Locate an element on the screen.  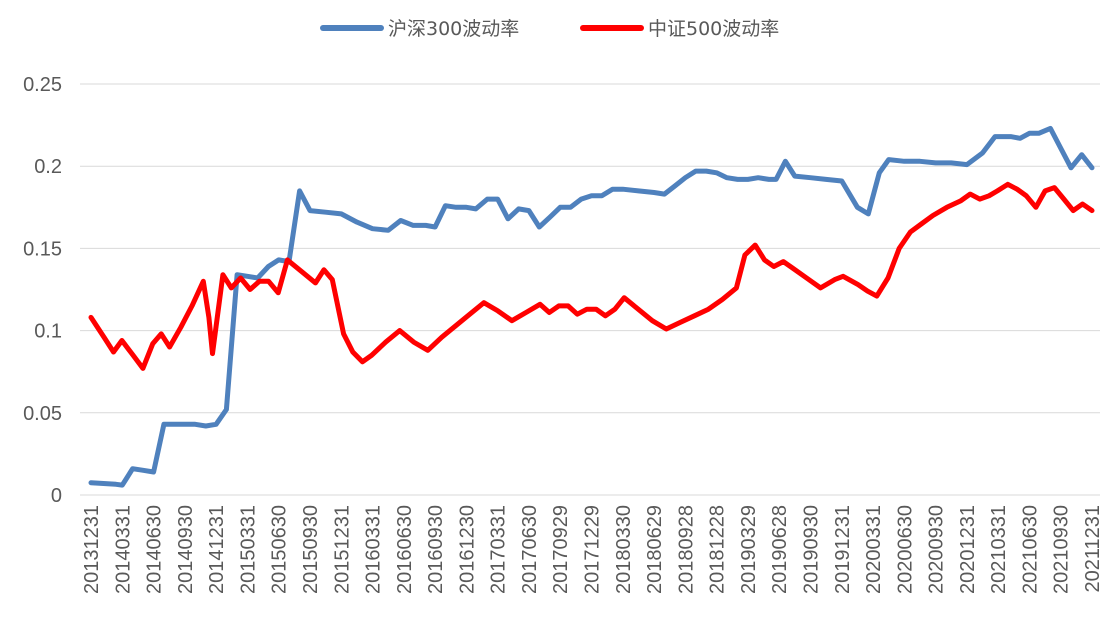
x-tick-label: 20190930 is located at coordinates (811, 549).